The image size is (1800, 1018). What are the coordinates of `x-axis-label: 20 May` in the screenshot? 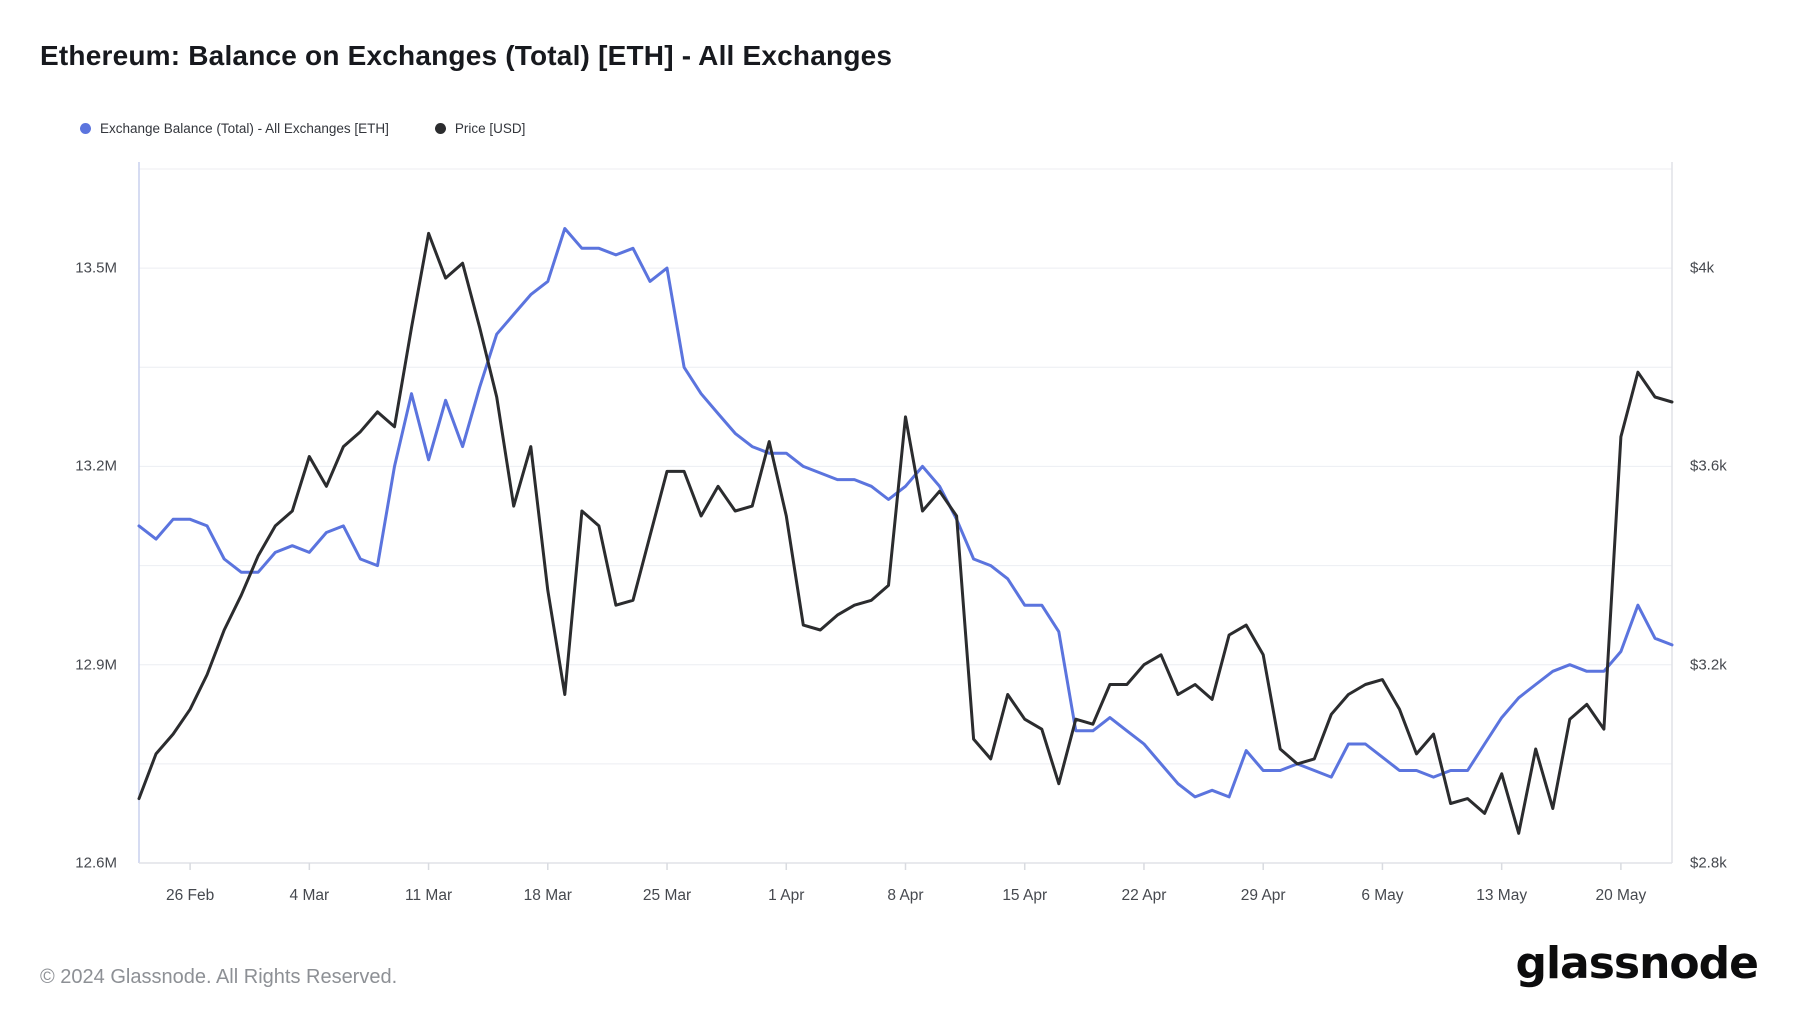 It's located at (1621, 895).